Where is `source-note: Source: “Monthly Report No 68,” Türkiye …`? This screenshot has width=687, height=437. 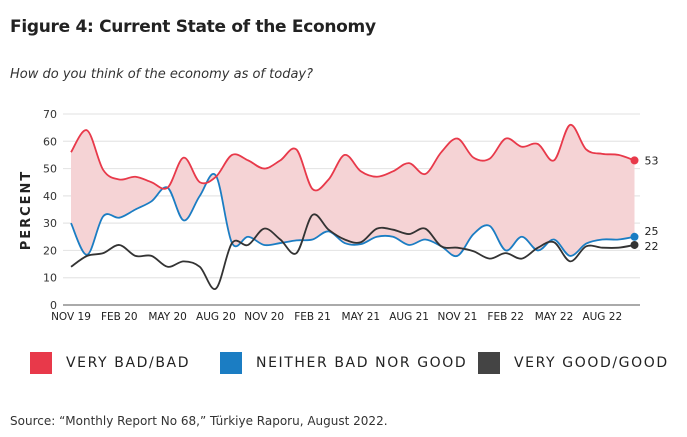
source-note: Source: “Monthly Report No 68,” Türkiye … is located at coordinates (199, 421).